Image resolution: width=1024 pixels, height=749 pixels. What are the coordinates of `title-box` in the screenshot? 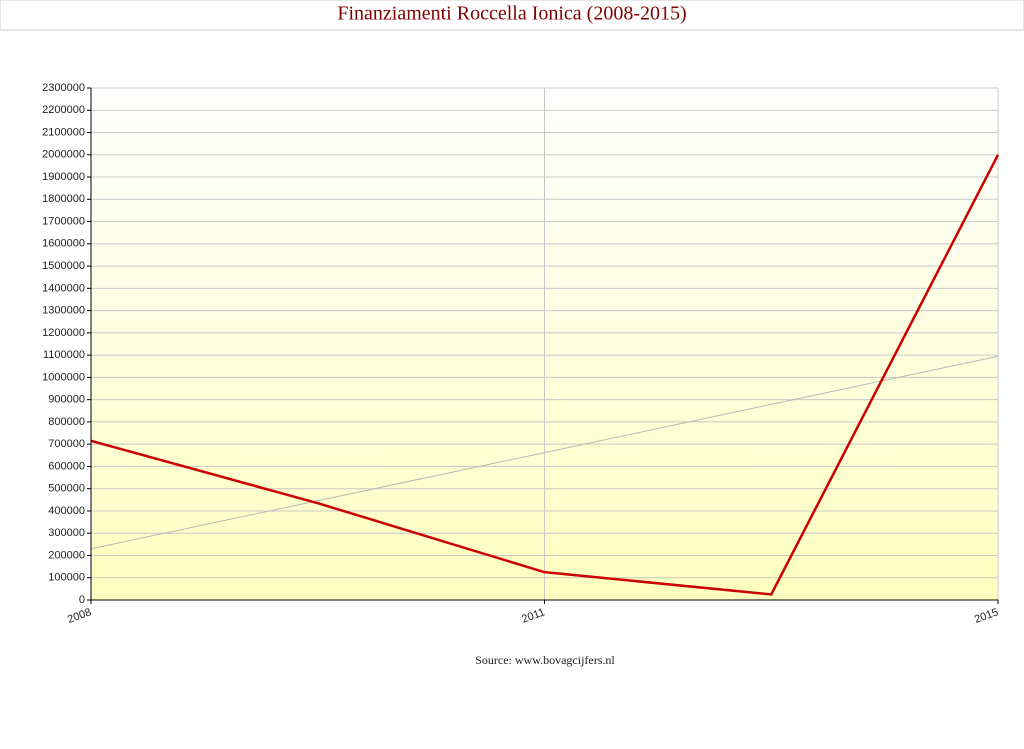 It's located at (512, 15).